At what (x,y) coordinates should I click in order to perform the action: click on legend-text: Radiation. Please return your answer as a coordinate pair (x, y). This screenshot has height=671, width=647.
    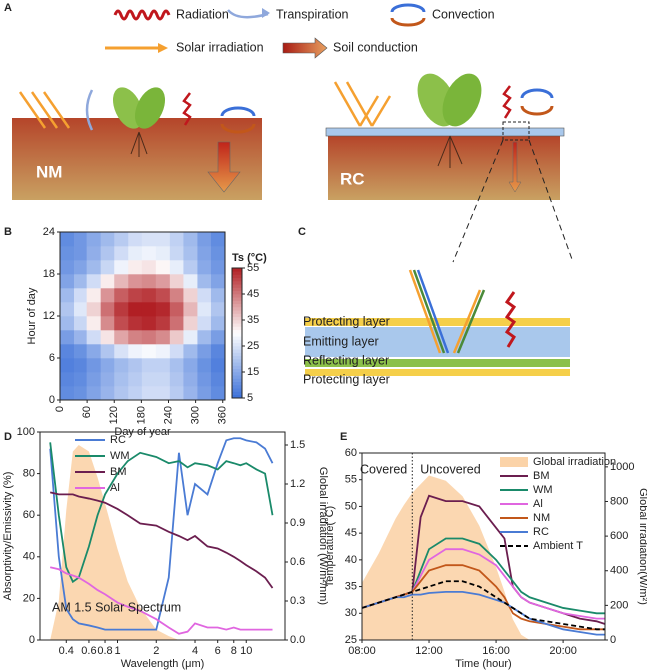
    Looking at the image, I should click on (202, 14).